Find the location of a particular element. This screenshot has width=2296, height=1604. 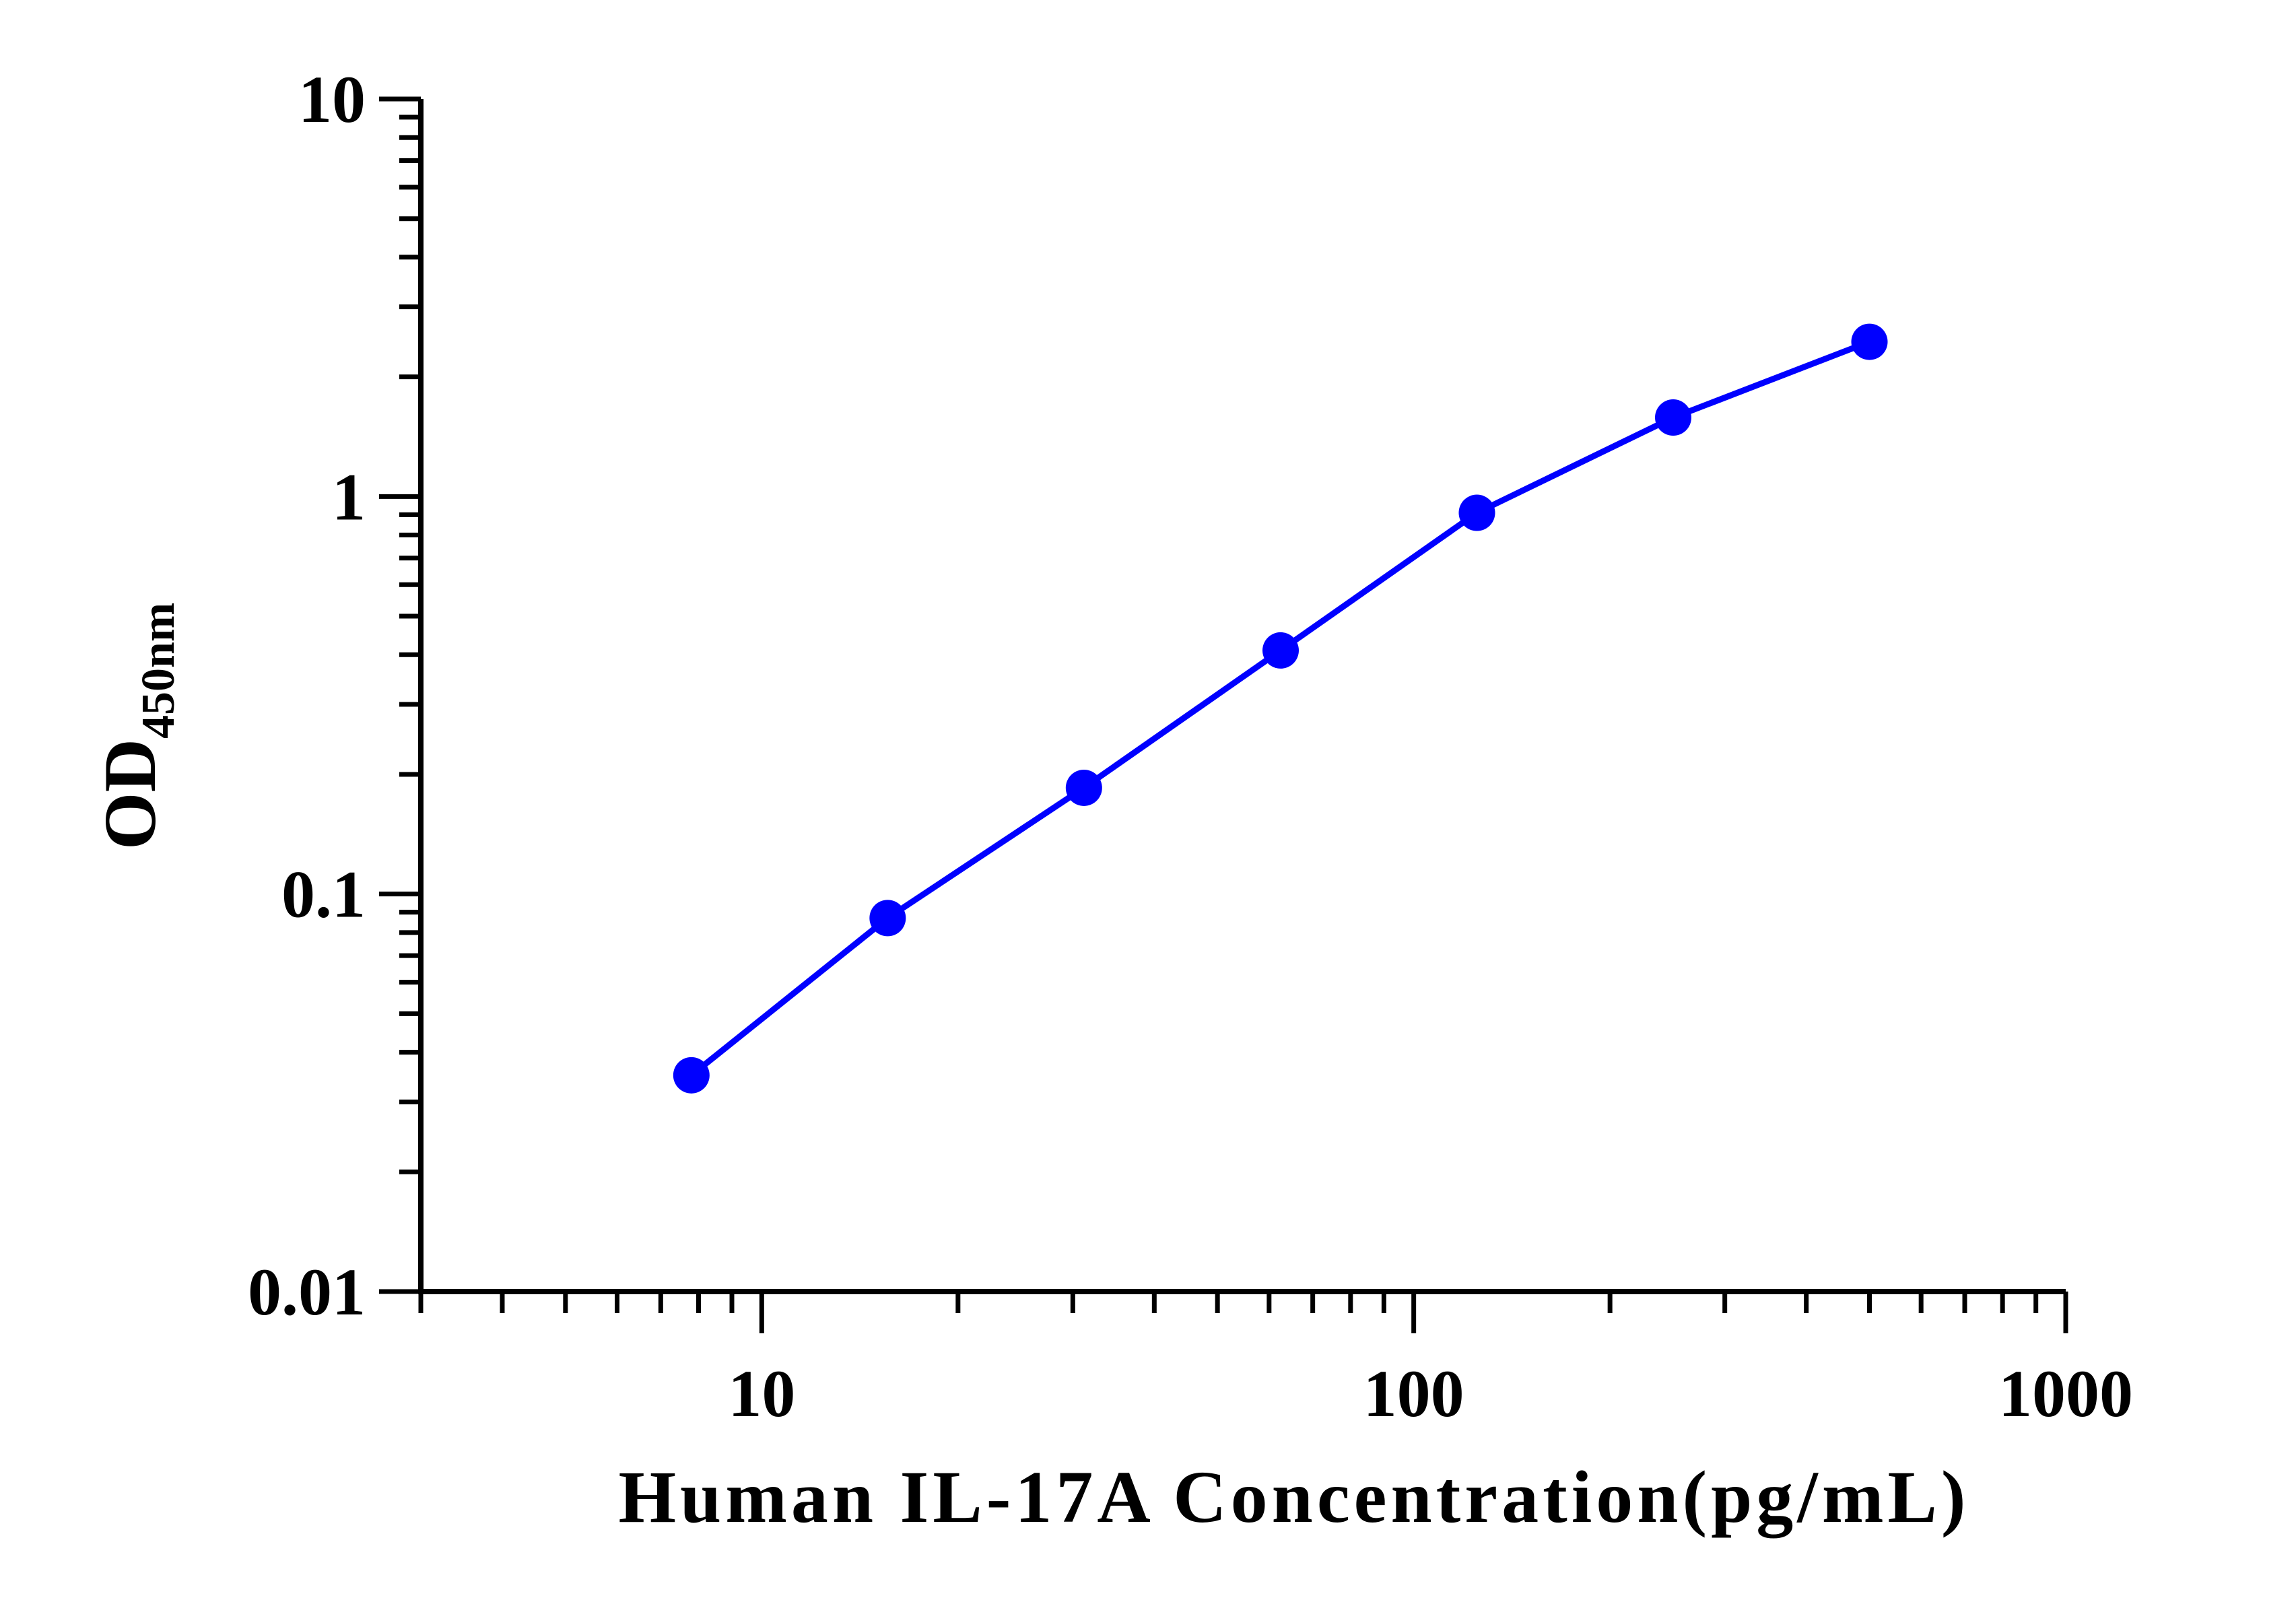

y-axis-title-main: OD is located at coordinates (130, 795).